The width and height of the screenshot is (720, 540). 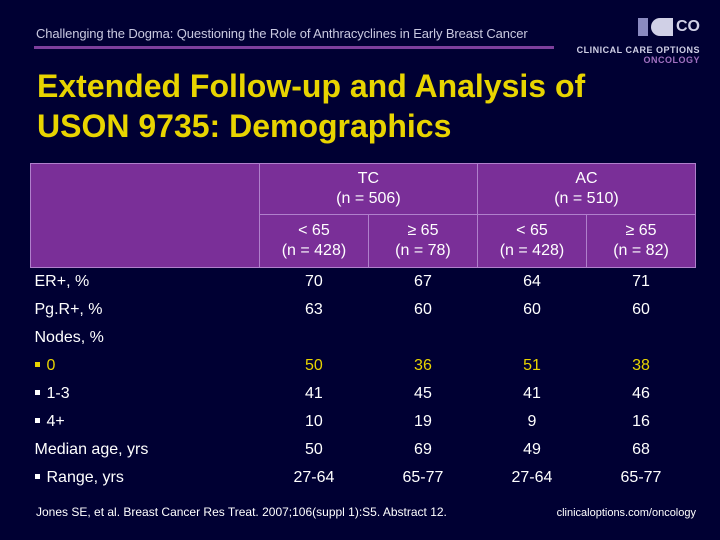 I want to click on title-line-1: Extended Follow-up and Analysis of, so click(x=311, y=86).